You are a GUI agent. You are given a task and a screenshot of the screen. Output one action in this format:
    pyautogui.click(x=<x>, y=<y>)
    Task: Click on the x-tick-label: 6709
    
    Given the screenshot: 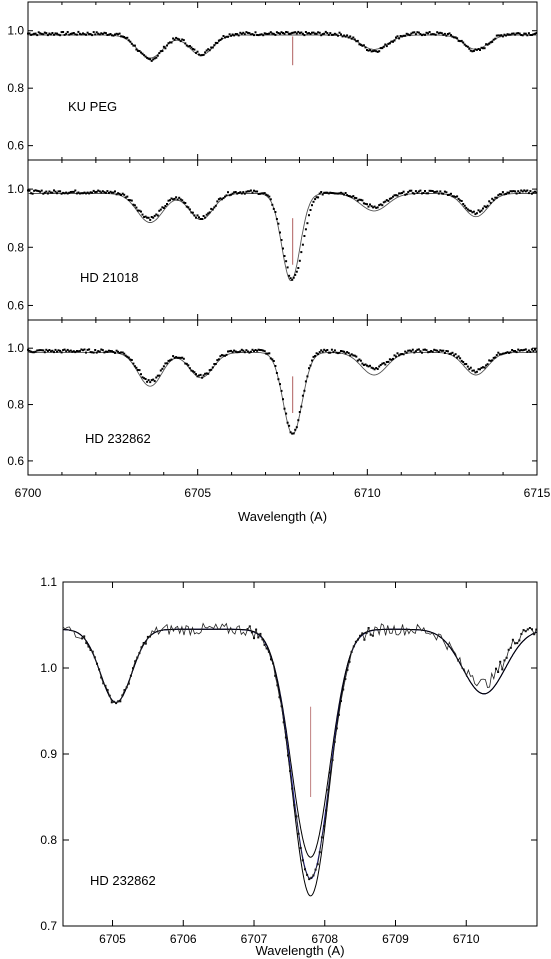 What is the action you would take?
    pyautogui.click(x=395, y=939)
    